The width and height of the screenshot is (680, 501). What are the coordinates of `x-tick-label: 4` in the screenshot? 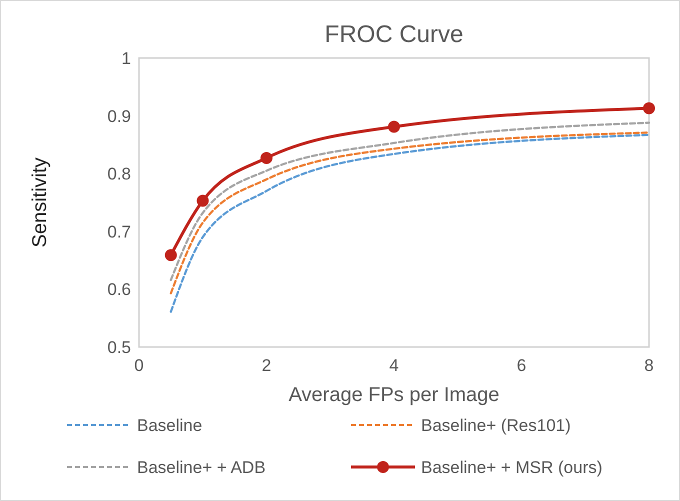 It's located at (394, 365).